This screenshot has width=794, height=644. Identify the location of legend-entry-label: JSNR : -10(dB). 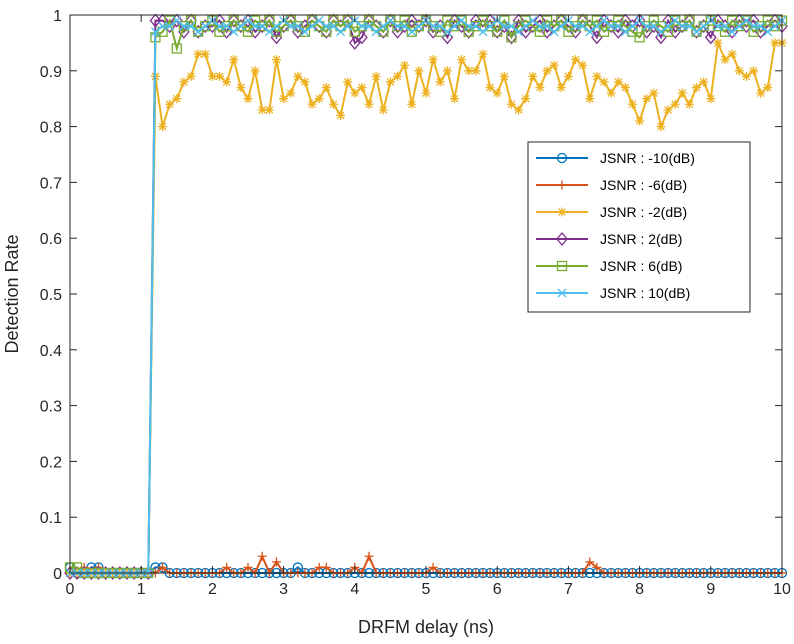
(647, 158).